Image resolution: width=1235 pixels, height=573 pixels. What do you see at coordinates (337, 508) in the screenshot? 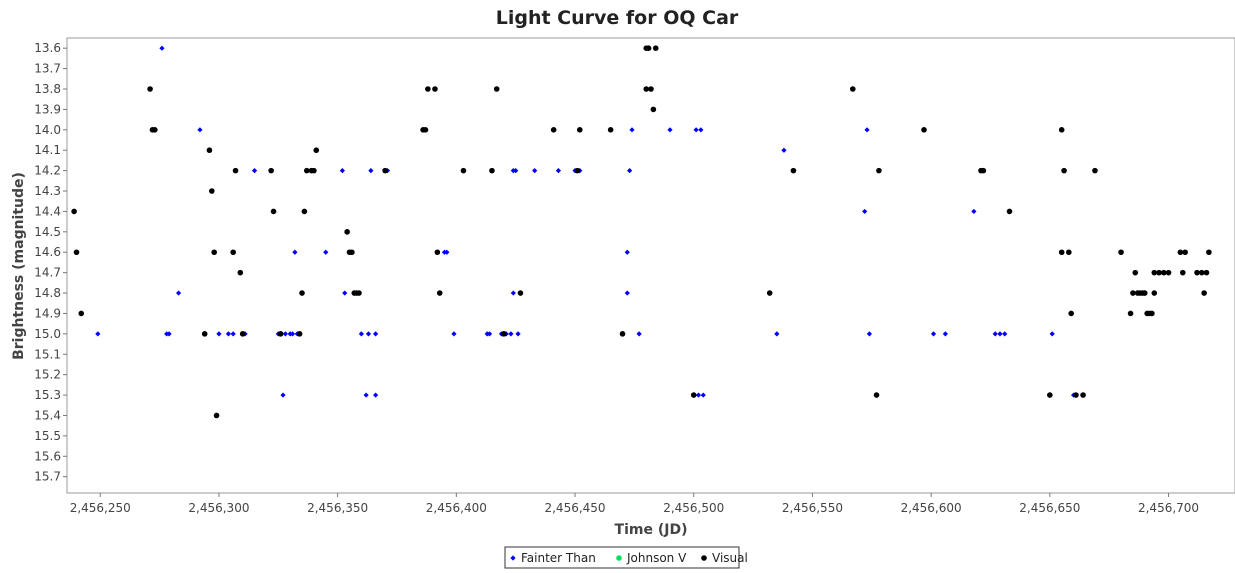
I see `x-tick-label: 2,456,350` at bounding box center [337, 508].